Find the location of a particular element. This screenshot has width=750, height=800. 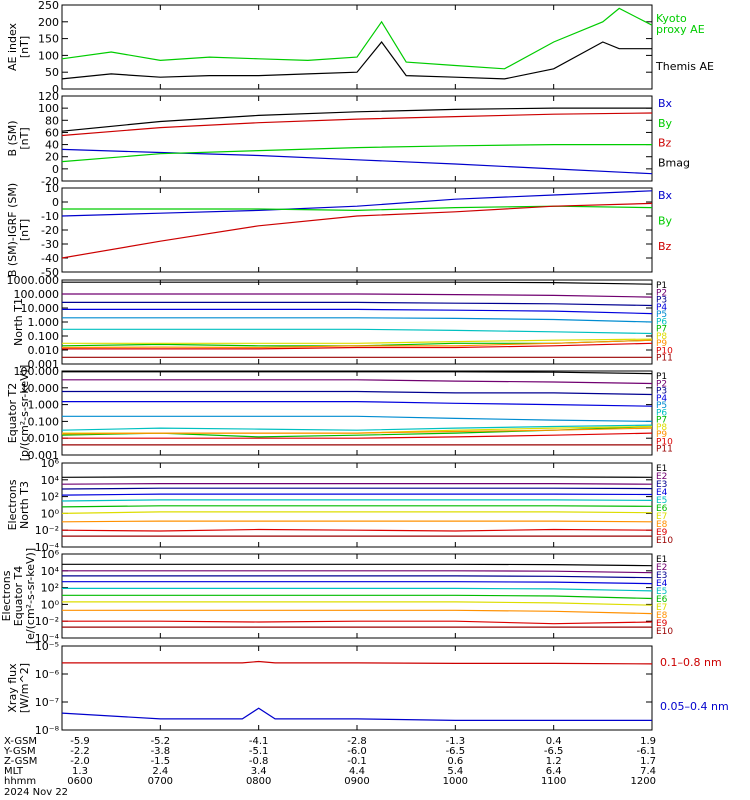

footer-row-label: MLT is located at coordinates (14, 771).